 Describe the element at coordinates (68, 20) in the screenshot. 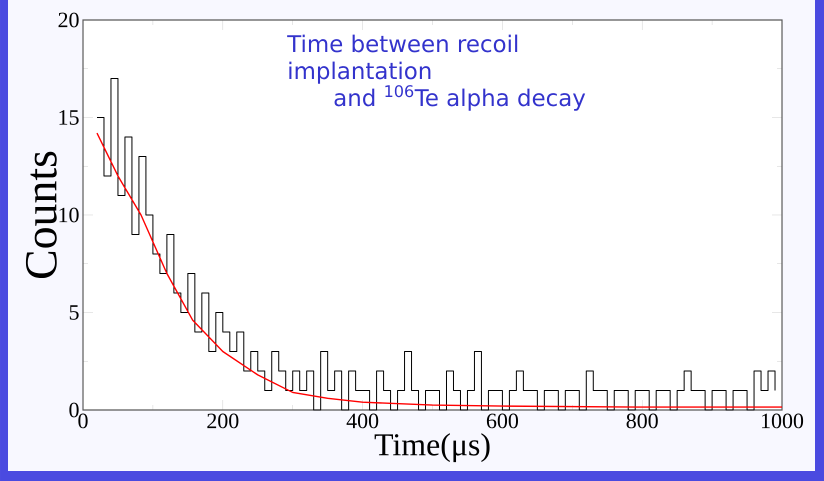

I see `y-tick-label: 20` at that location.